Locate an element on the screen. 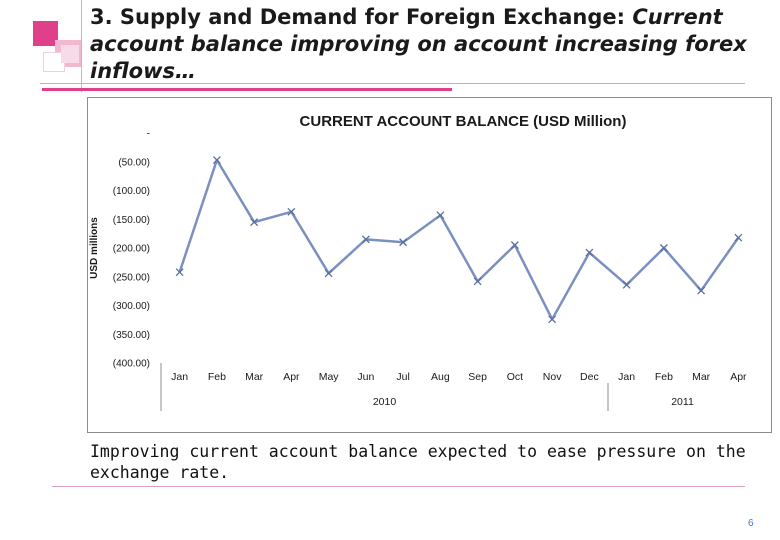 Image resolution: width=780 pixels, height=540 pixels. y-tick-label: (300.00) is located at coordinates (131, 306).